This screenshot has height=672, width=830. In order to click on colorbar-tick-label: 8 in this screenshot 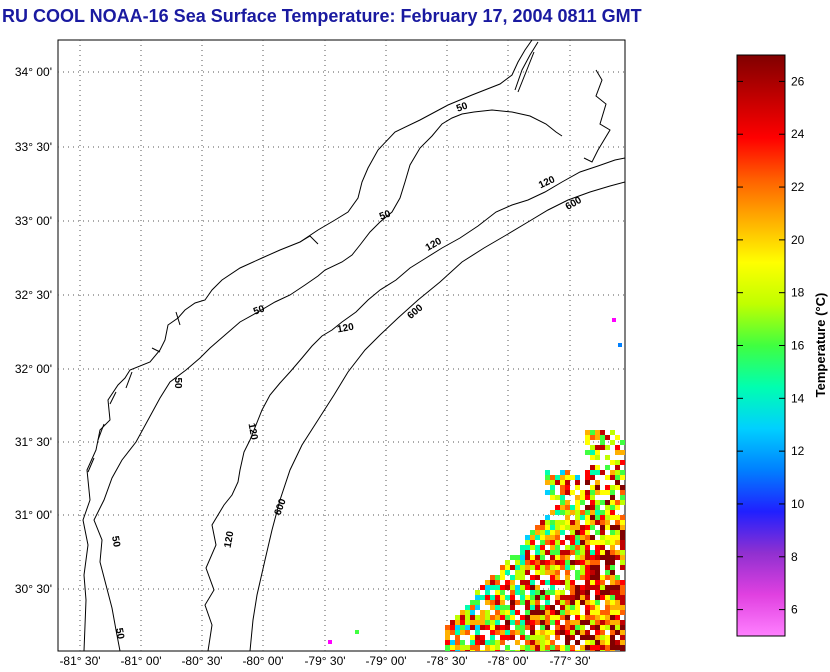, I will do `click(794, 557)`.